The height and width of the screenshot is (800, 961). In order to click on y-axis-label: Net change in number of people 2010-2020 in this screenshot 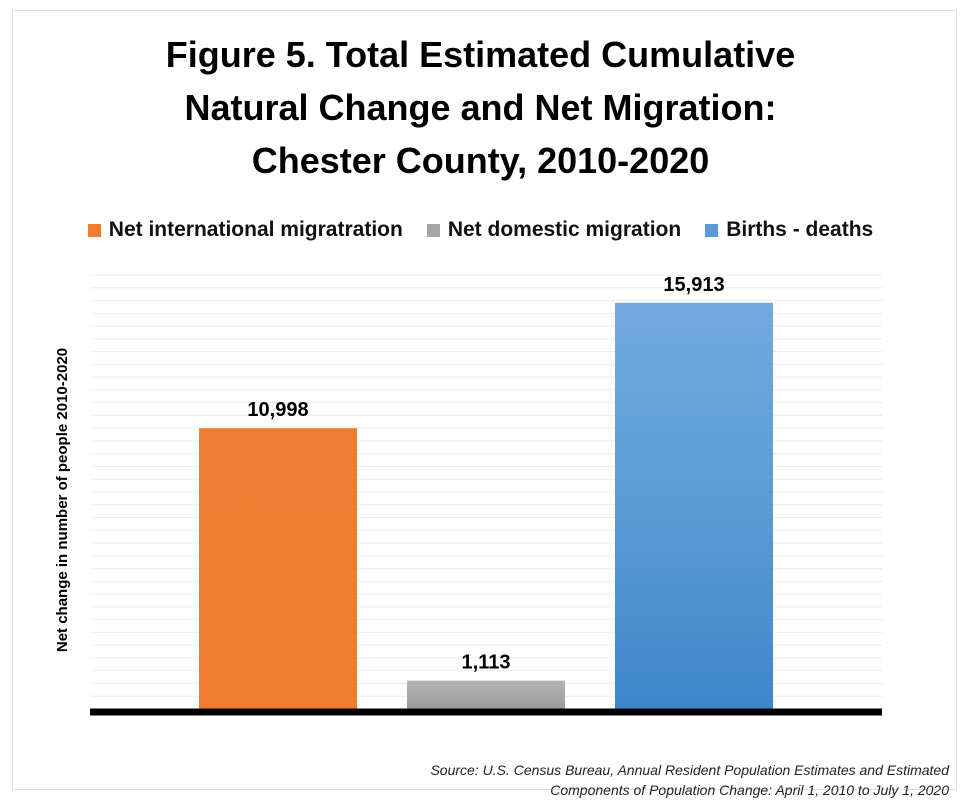, I will do `click(62, 500)`.